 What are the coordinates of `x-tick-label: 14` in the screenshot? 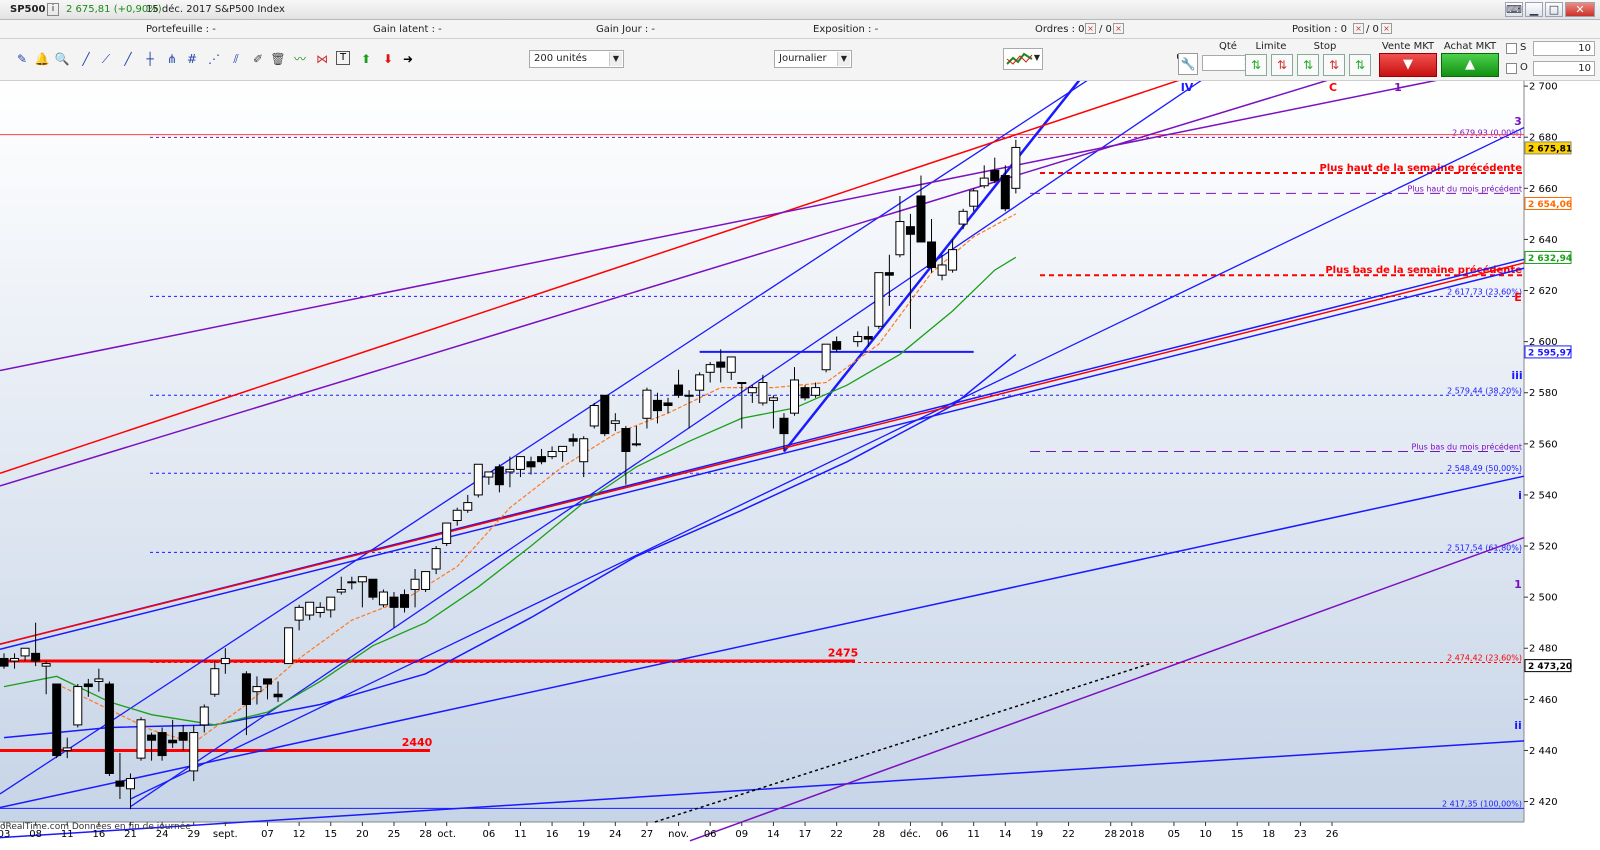 It's located at (773, 834).